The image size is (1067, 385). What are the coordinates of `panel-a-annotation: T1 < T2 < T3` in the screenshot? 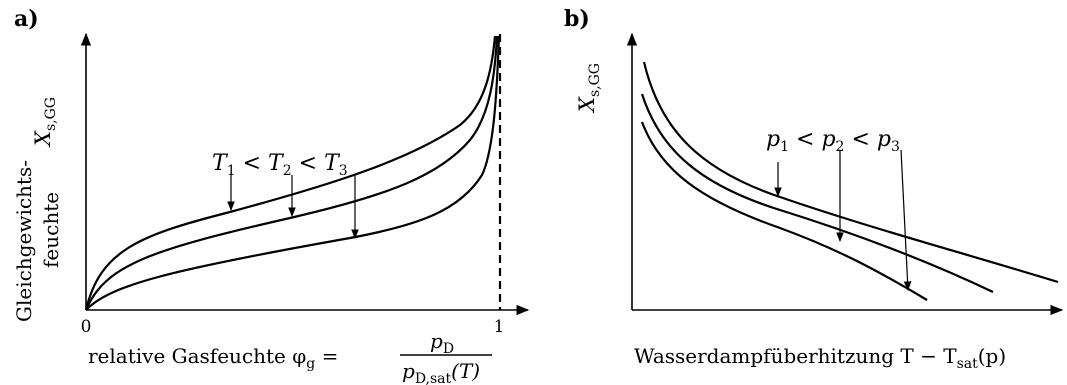 It's located at (280, 165).